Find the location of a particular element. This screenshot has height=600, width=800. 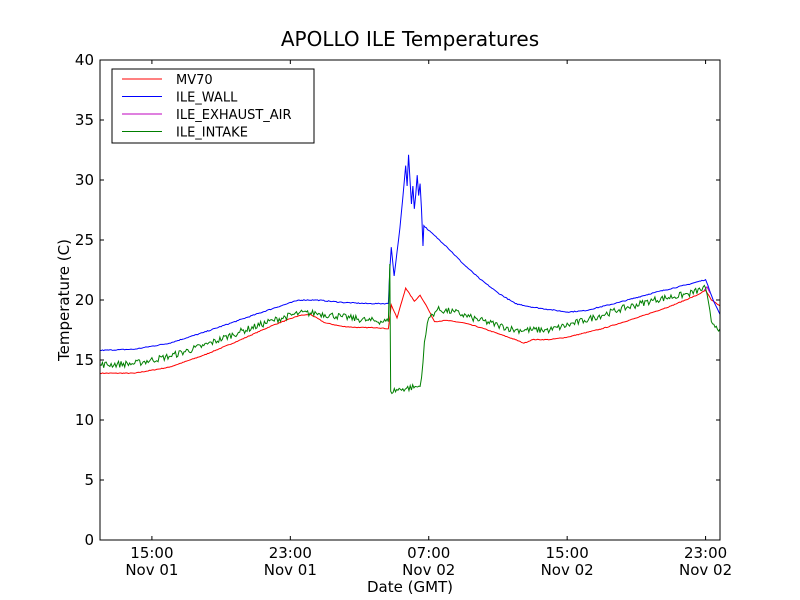

legend-label: ILE_INTAKE is located at coordinates (212, 133).